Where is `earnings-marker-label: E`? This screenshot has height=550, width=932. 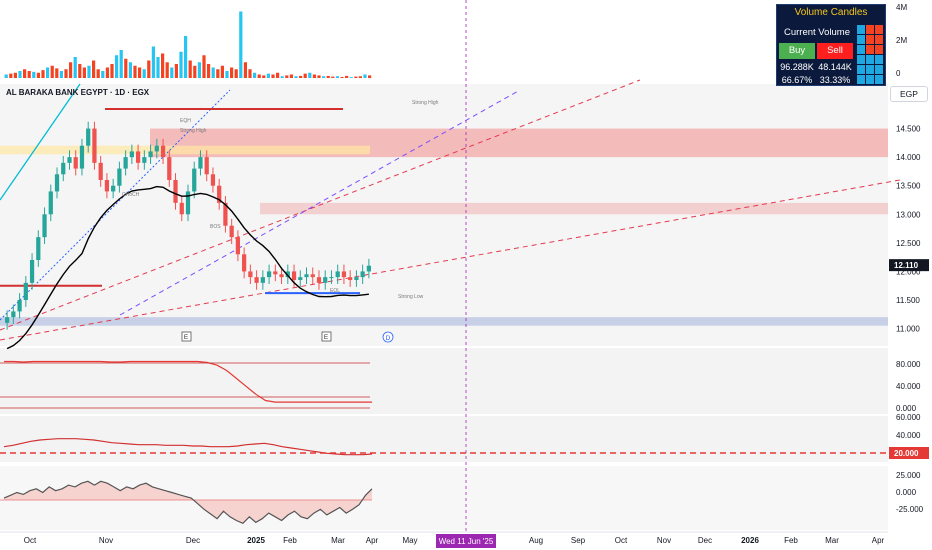
earnings-marker-label: E is located at coordinates (186, 337).